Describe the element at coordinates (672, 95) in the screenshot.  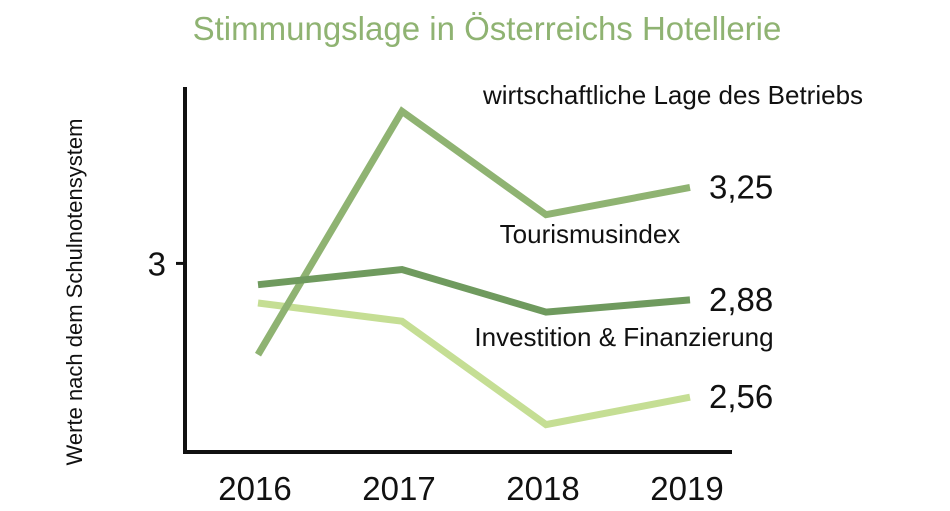
I see `series-name-label: wirtschaftliche Lage des Betriebs` at that location.